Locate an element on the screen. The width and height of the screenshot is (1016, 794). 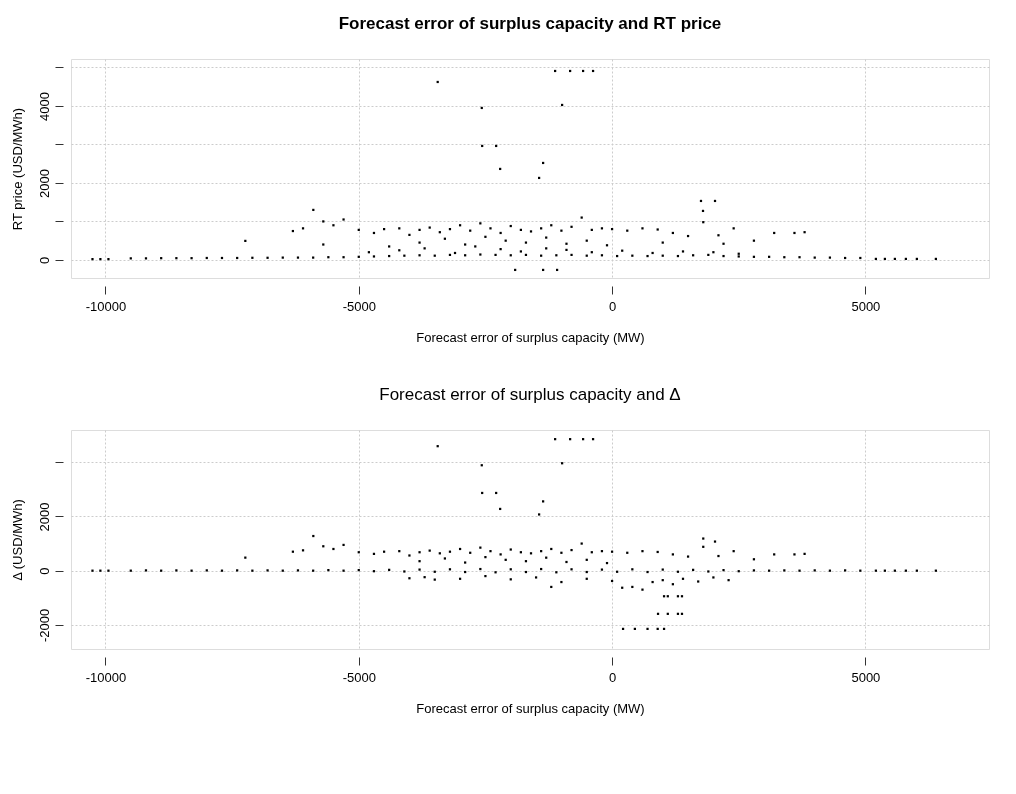
y-tick-label: -2000 is located at coordinates (44, 625).